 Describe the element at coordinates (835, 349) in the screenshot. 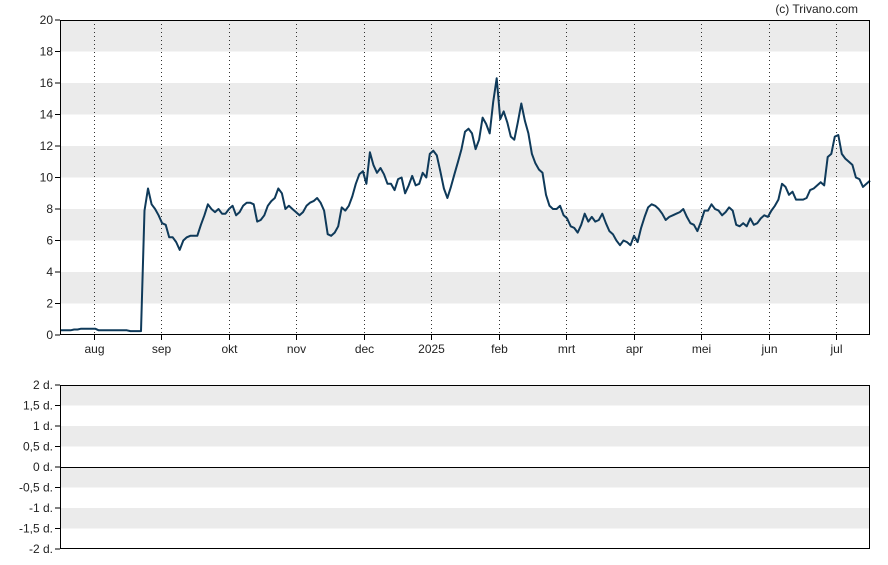

I see `x-tick-label: jul` at that location.